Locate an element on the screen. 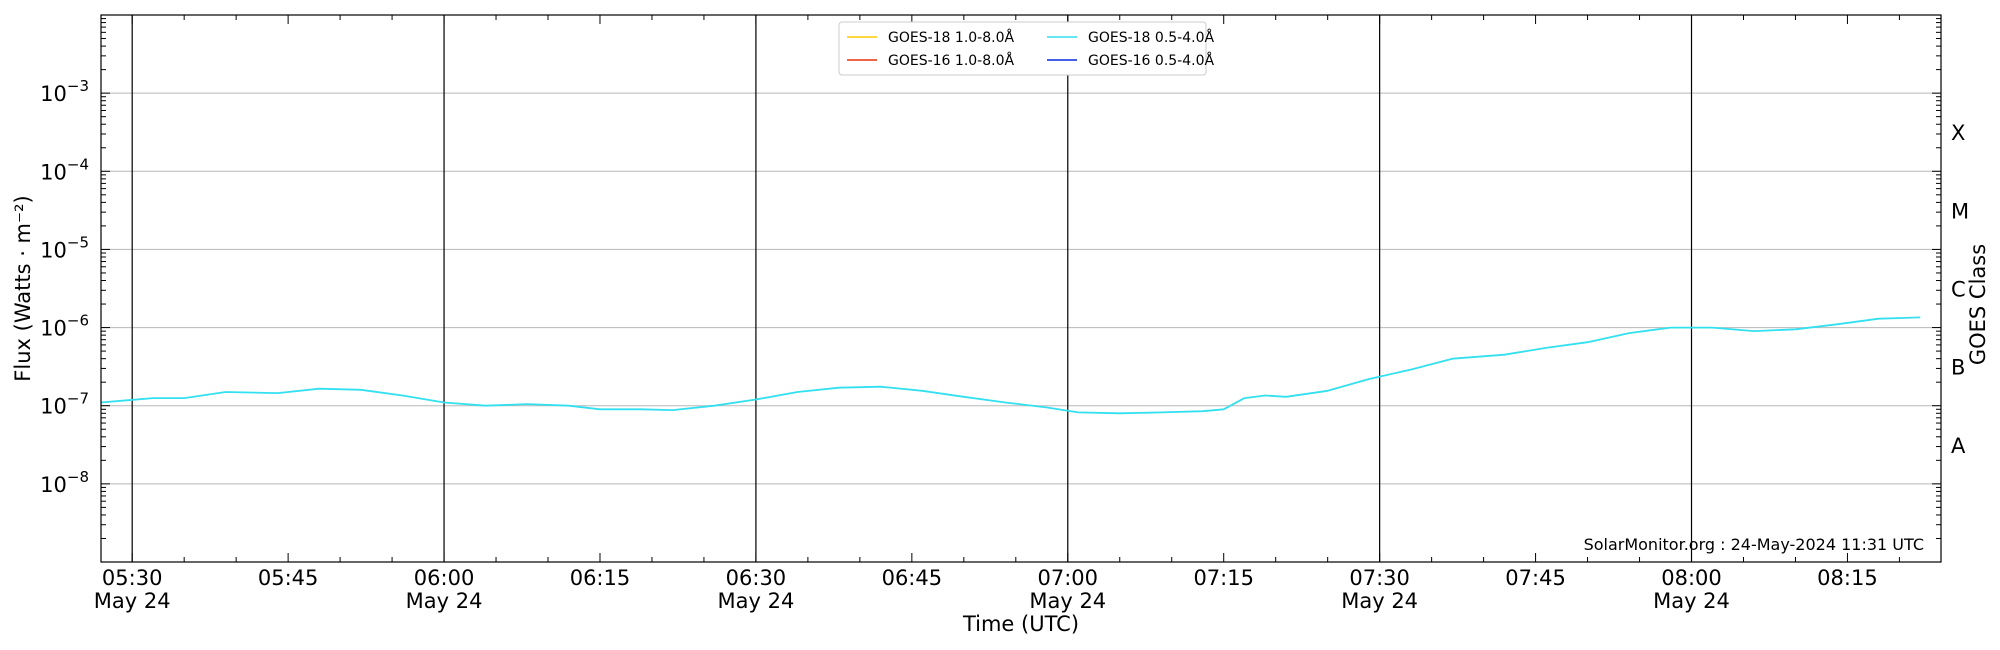 This screenshot has width=2000, height=650. credit-label: SolarMonitor.org : 24-May-2024 11:31 UTC is located at coordinates (1754, 544).